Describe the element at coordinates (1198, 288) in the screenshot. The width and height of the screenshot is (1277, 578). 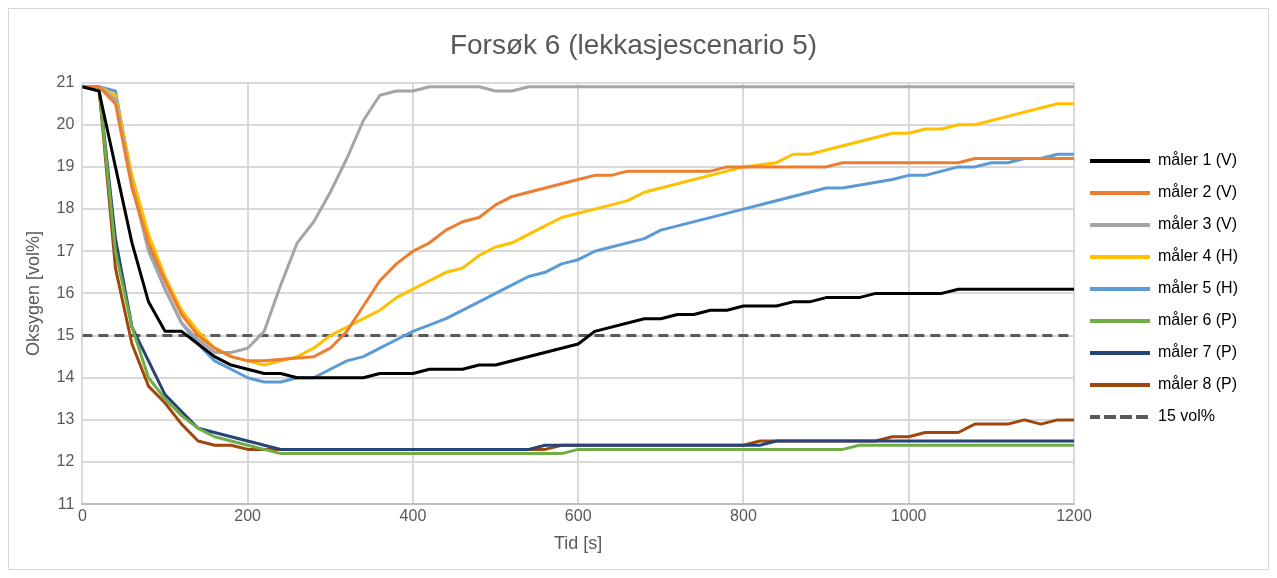
I see `legend-label: måler 5 (H)` at that location.